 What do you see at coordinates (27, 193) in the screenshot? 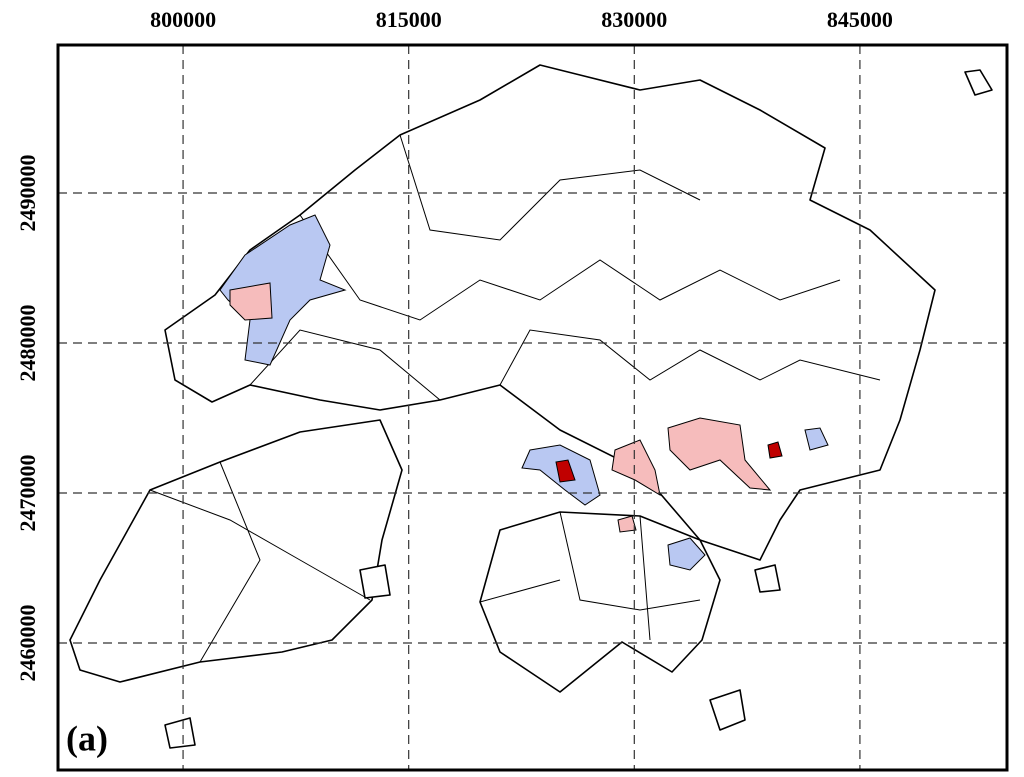
I see `y-tick-label: 2490000` at bounding box center [27, 193].